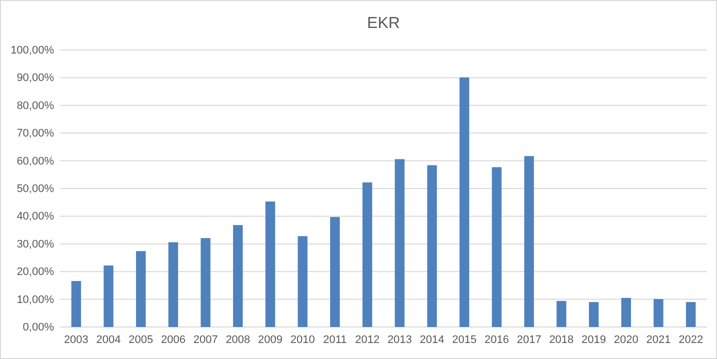 This screenshot has height=359, width=717. I want to click on y-tick-label: 80,00%, so click(35, 106).